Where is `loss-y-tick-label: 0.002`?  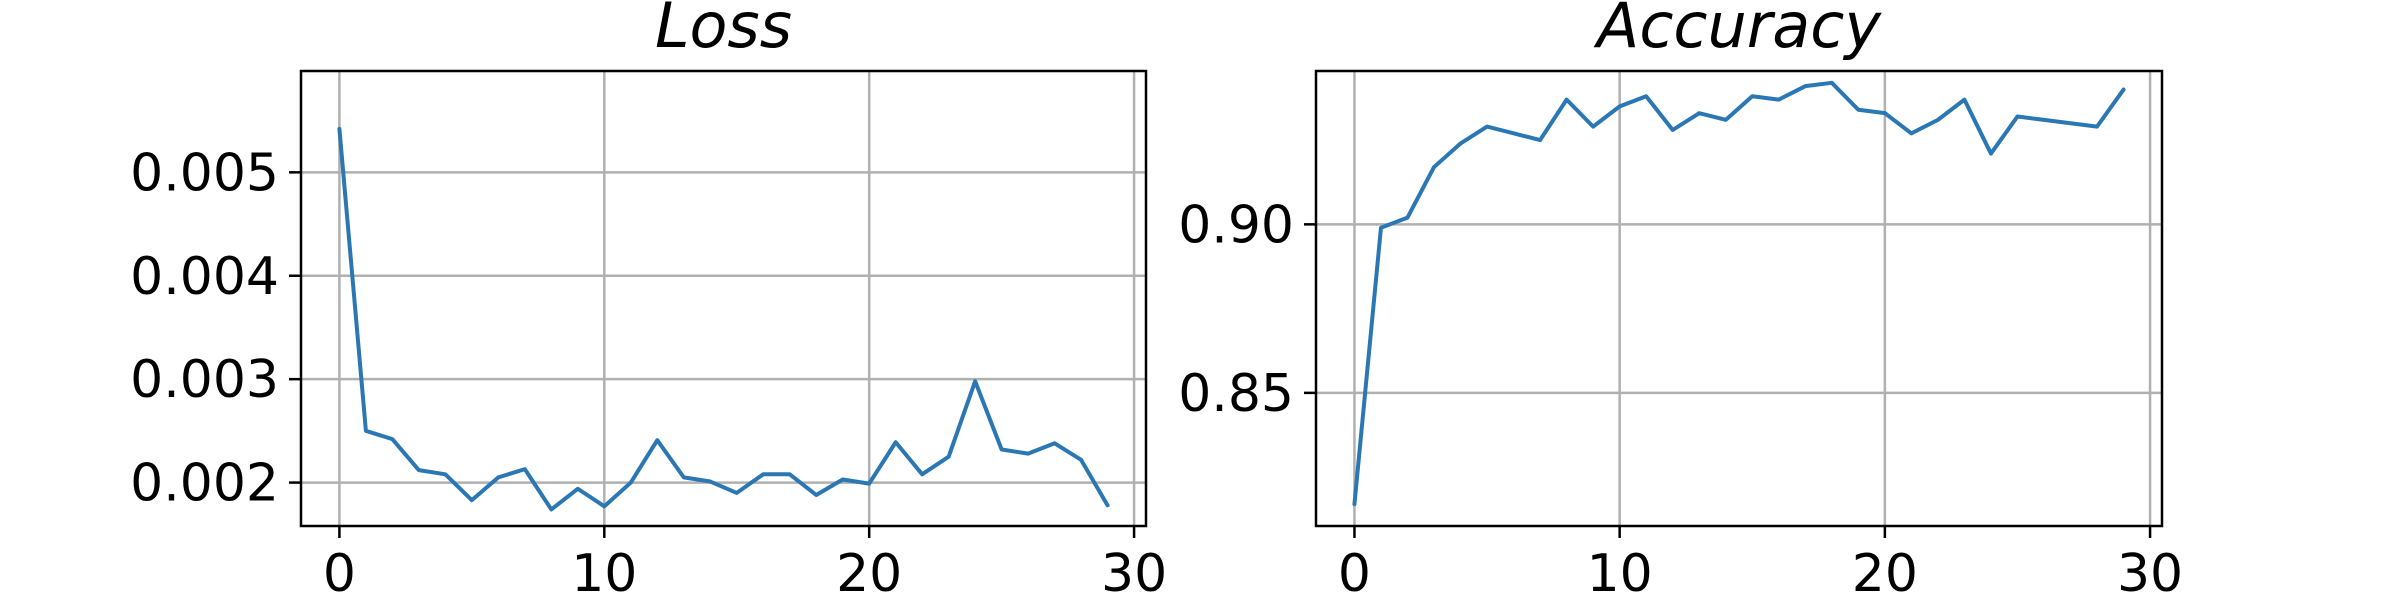 loss-y-tick-label: 0.002 is located at coordinates (204, 484).